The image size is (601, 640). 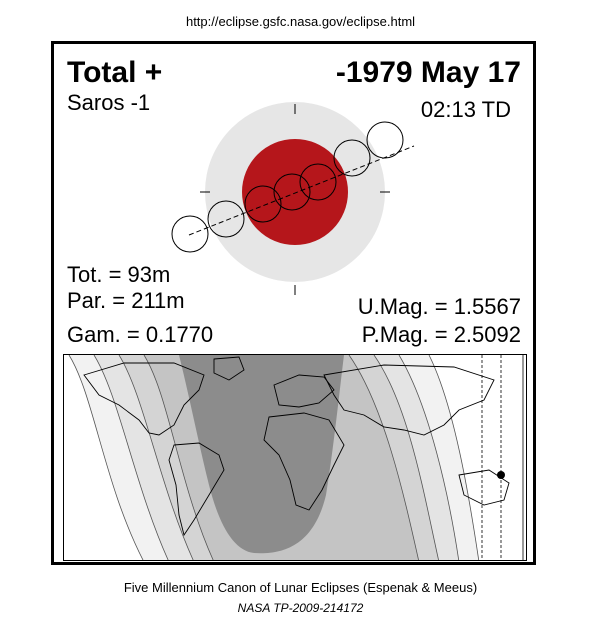 I want to click on eclipse-type: Total +, so click(x=115, y=72).